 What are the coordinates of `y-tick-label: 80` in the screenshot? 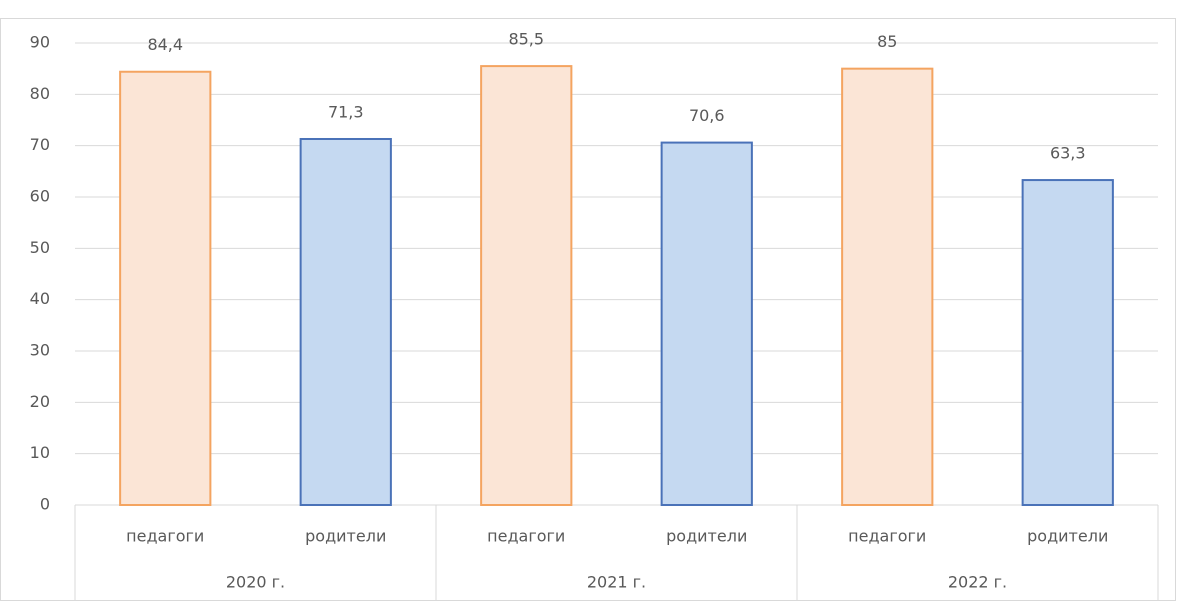 It's located at (40, 93).